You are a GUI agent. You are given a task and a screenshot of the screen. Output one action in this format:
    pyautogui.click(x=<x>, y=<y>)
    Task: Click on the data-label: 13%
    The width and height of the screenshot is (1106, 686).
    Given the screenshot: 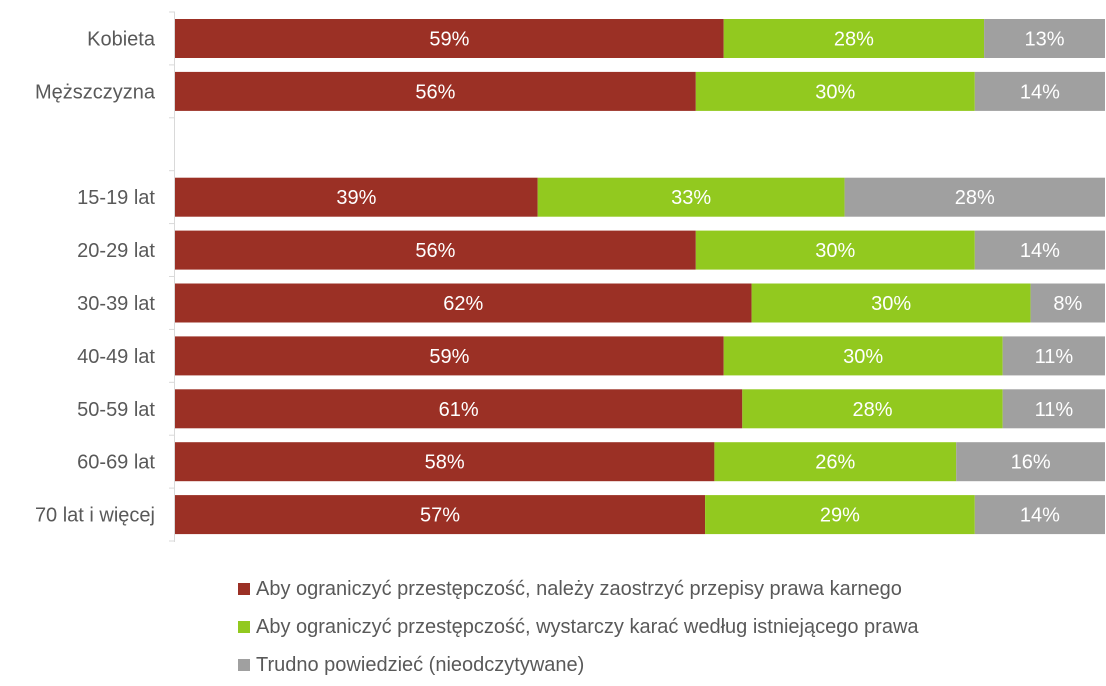 What is the action you would take?
    pyautogui.click(x=1045, y=40)
    